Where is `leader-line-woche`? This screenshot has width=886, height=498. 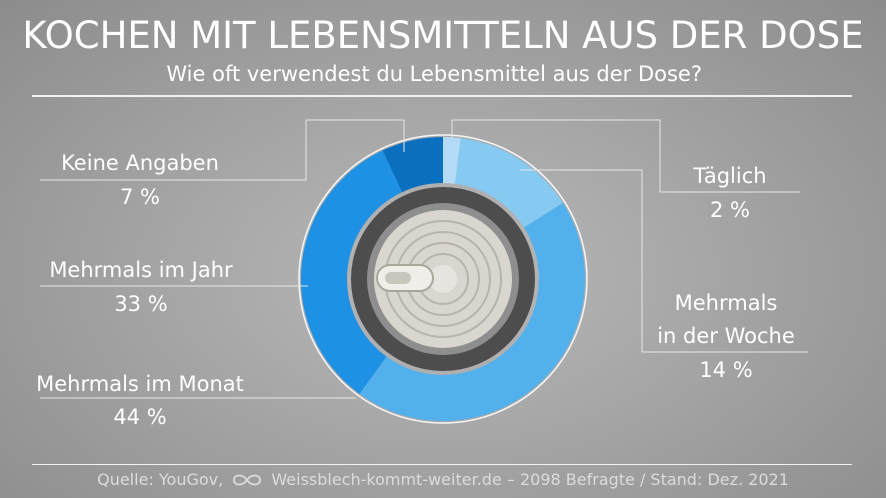 leader-line-woche is located at coordinates (664, 261).